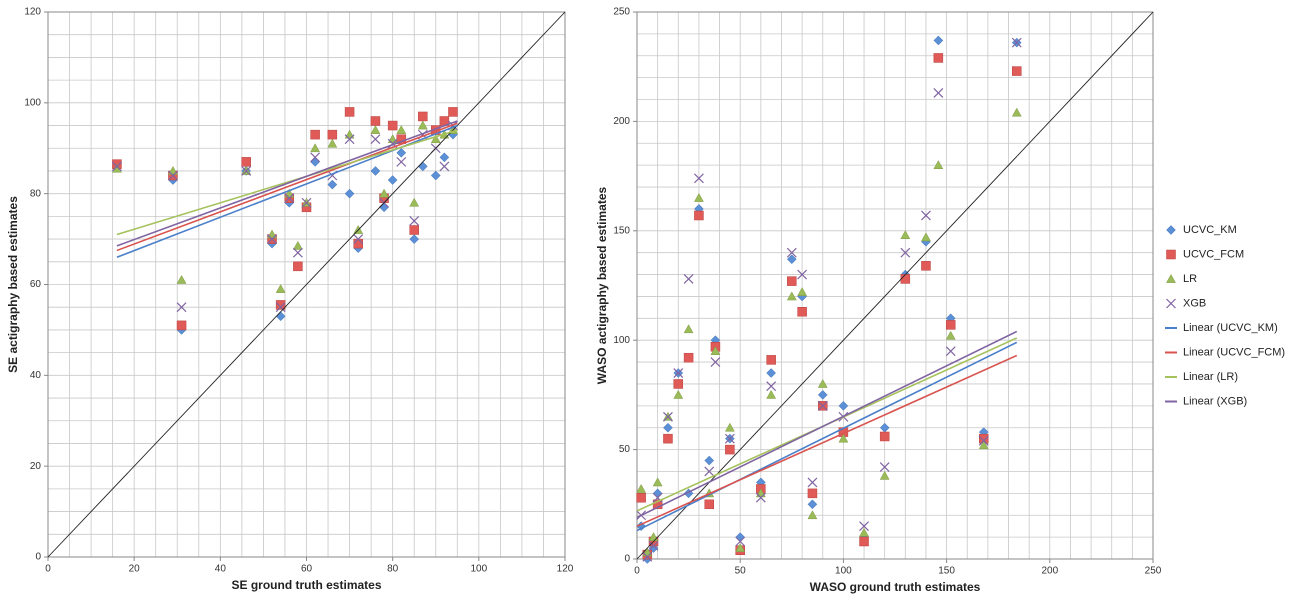  Describe the element at coordinates (1234, 352) in the screenshot. I see `legend-text: Linear (UCVC_FCM)` at that location.